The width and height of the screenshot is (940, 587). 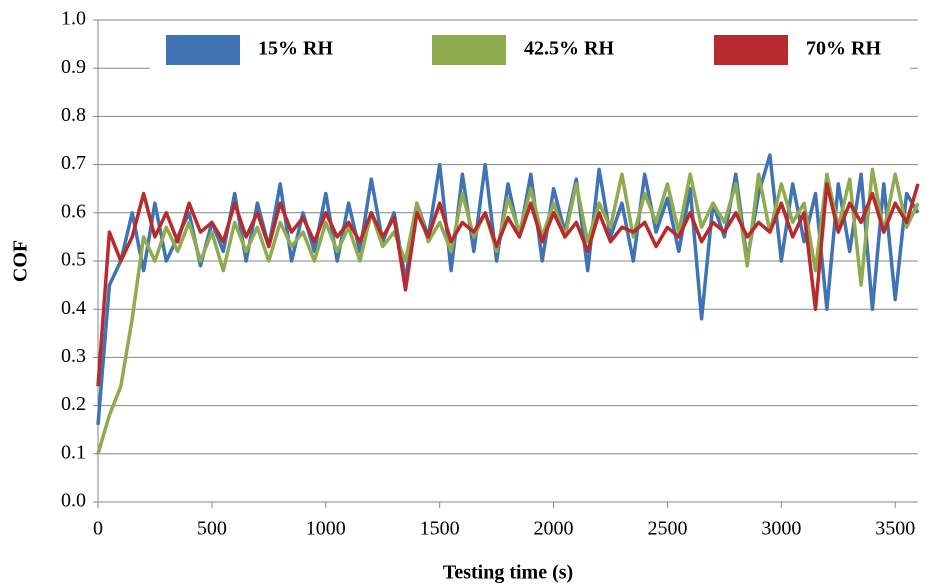 I want to click on x-axis-label: Testing time (s), so click(x=508, y=573).